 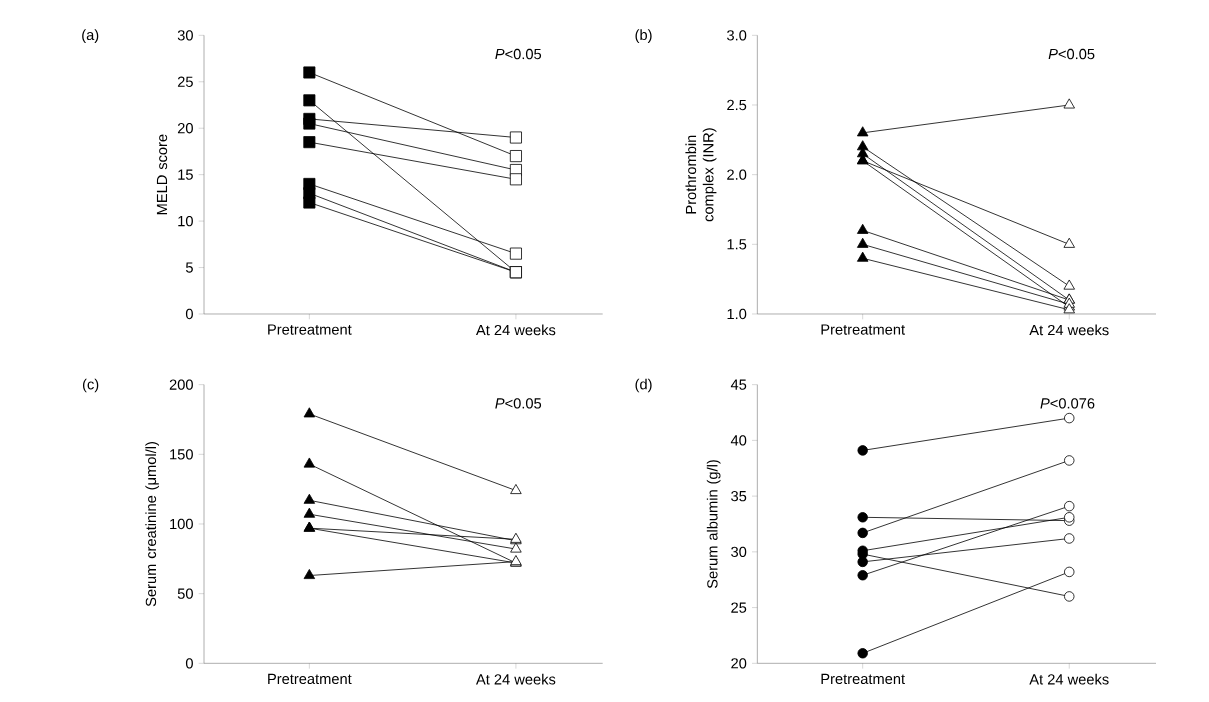 What do you see at coordinates (152, 524) in the screenshot?
I see `y-axis-title: Serum creatinine (μmol/l)` at bounding box center [152, 524].